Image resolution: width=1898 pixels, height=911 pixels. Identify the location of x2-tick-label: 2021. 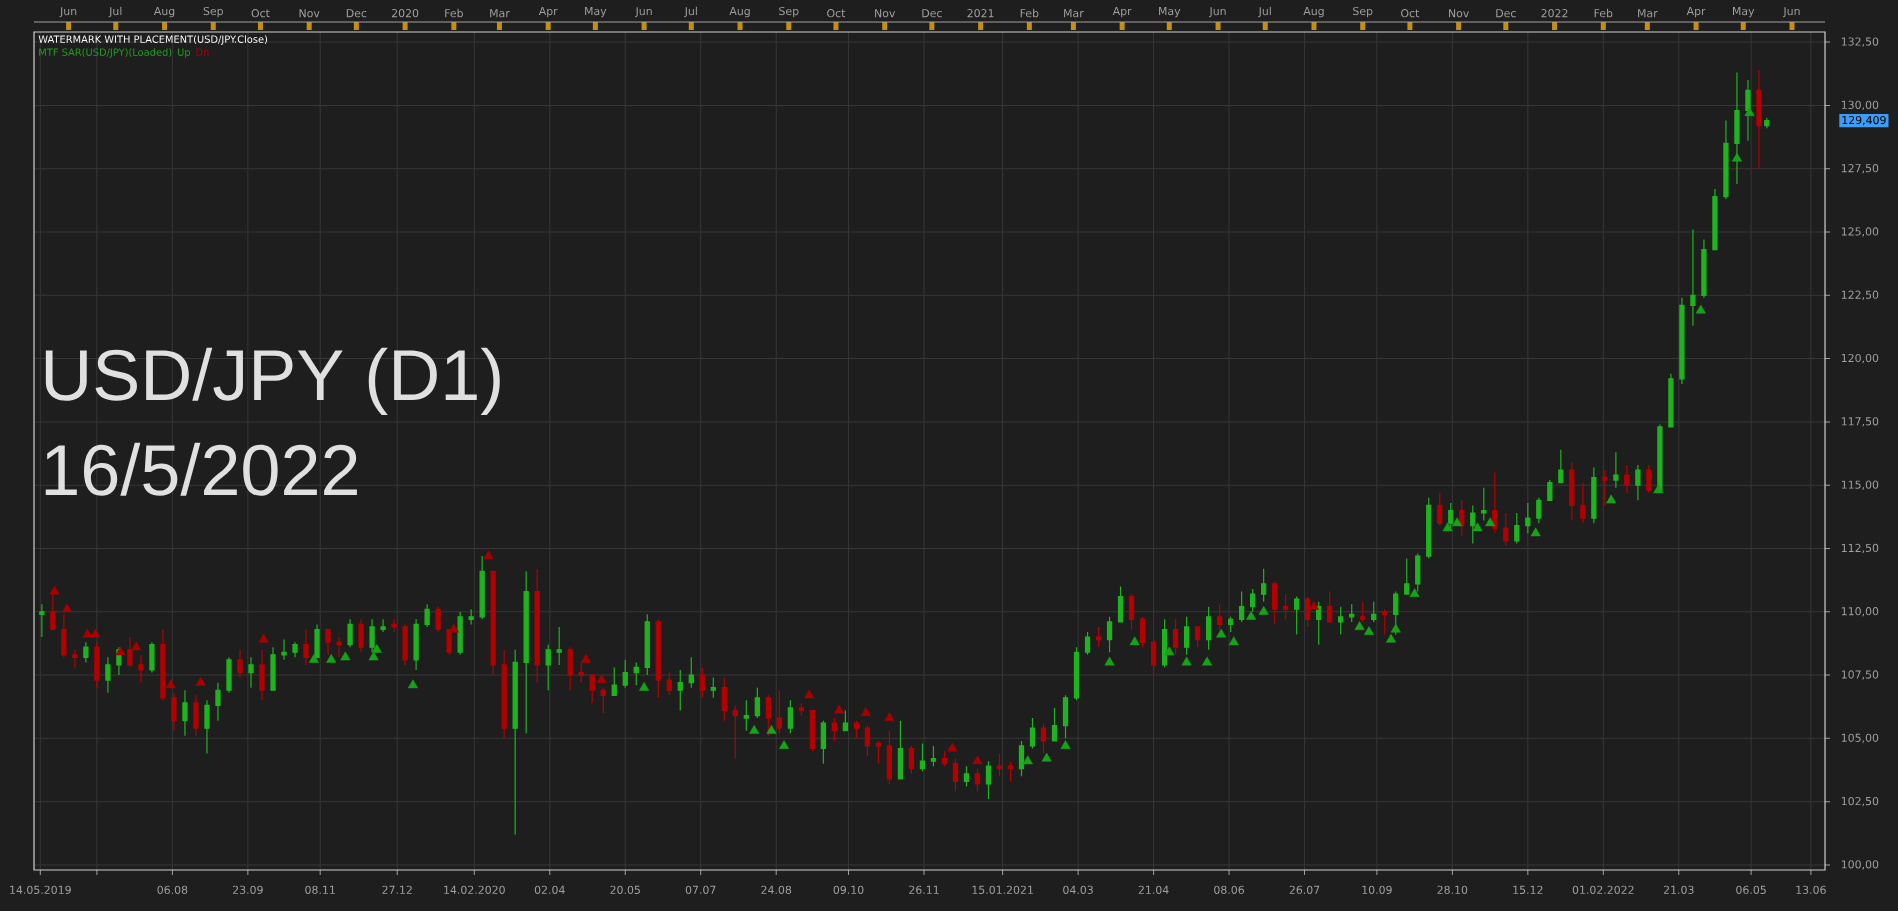
(980, 13).